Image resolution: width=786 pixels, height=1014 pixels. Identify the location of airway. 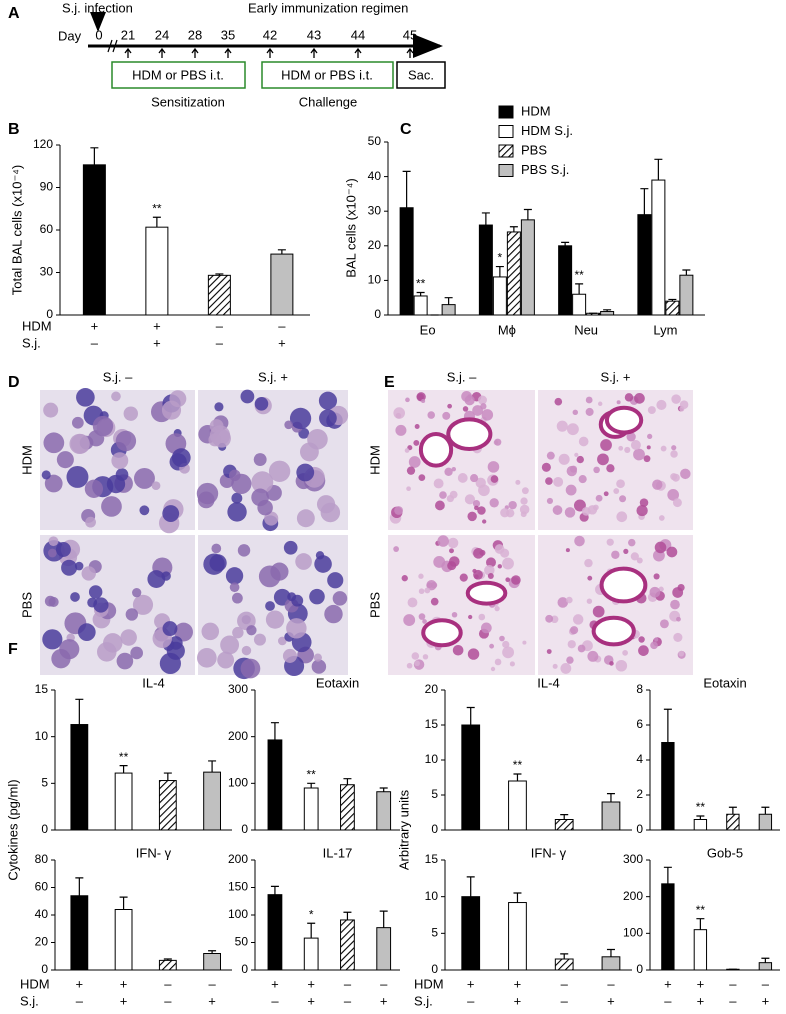
(469, 434).